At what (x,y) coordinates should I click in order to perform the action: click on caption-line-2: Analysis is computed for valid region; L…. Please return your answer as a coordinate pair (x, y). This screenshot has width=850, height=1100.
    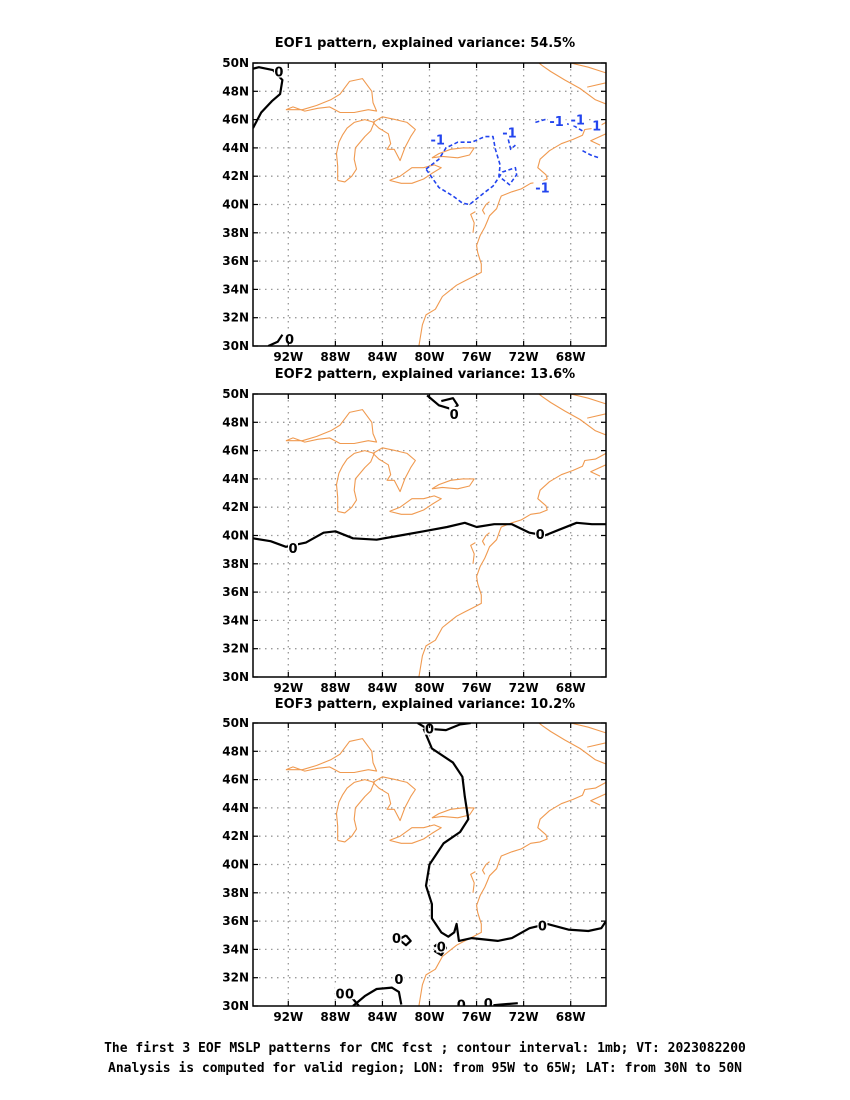
    Looking at the image, I should click on (425, 1068).